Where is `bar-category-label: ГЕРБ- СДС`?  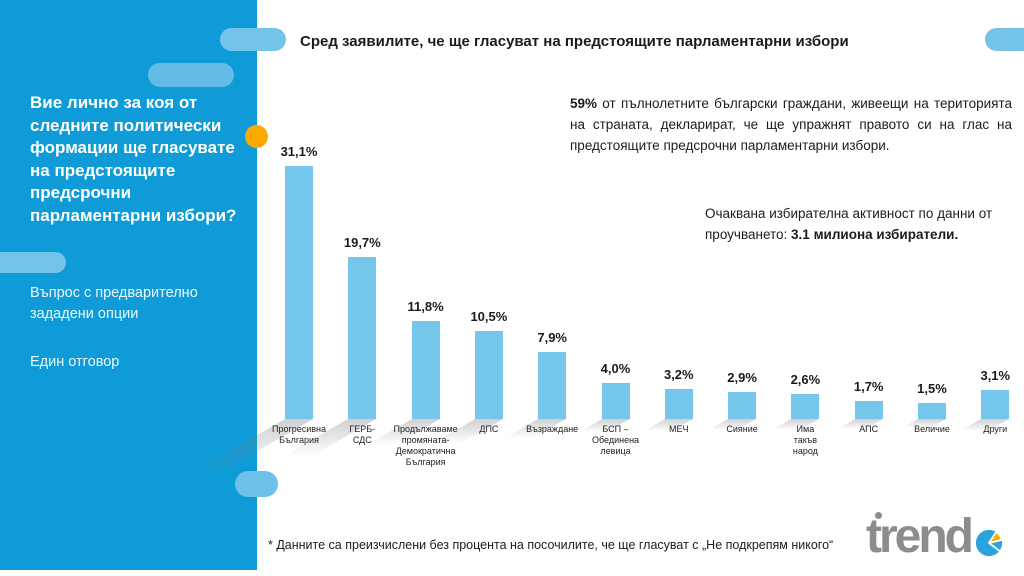
bar-category-label: ГЕРБ- СДС is located at coordinates (362, 434).